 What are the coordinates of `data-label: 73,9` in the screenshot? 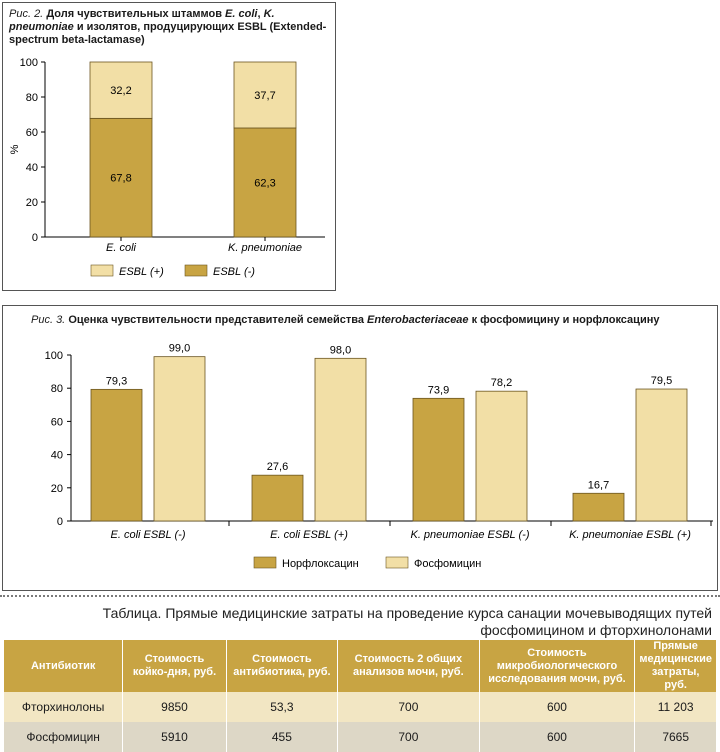 It's located at (438, 390).